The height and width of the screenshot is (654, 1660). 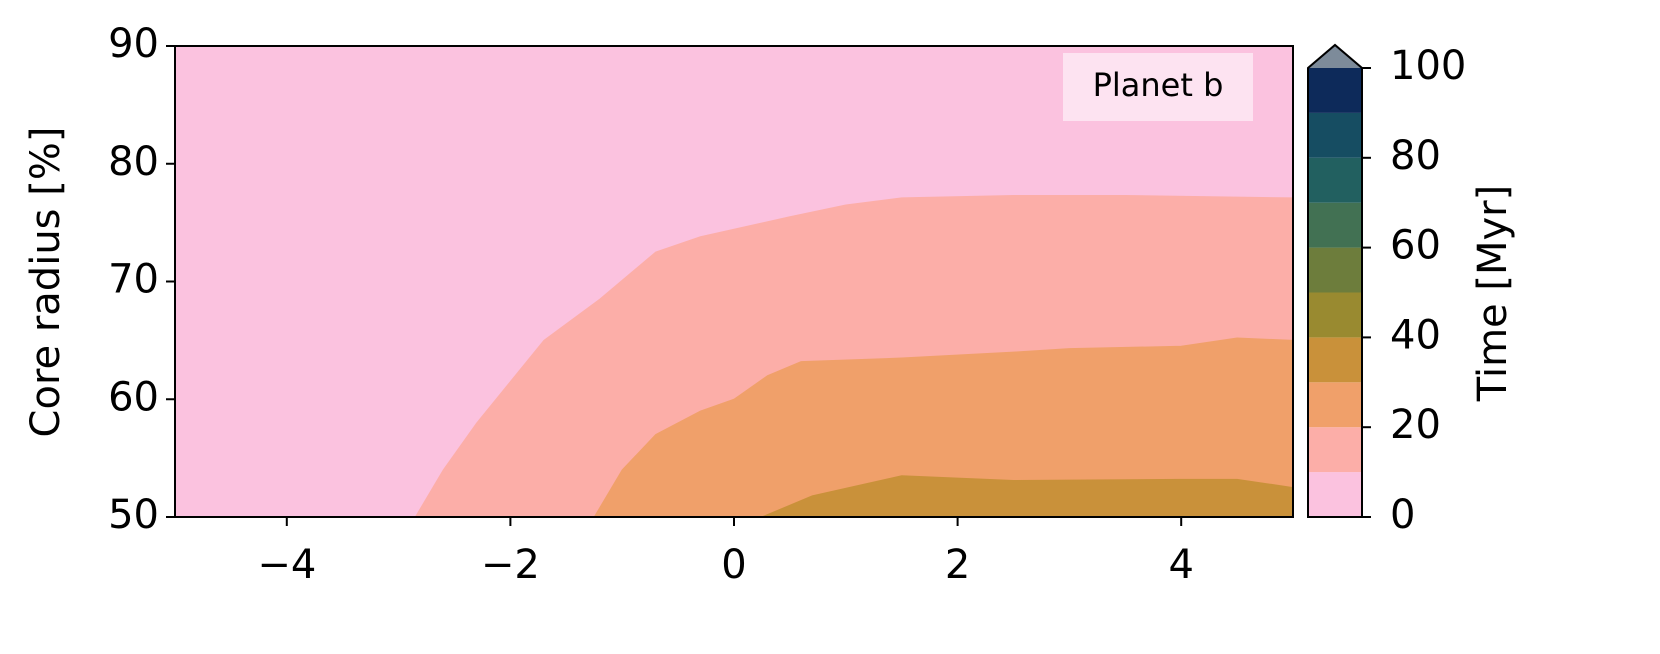 I want to click on annotation-box, so click(x=1158, y=87).